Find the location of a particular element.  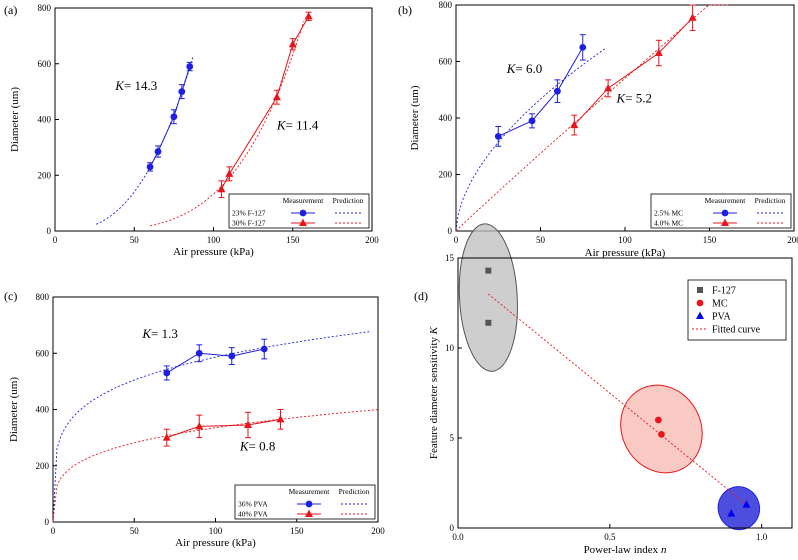

y-axis-label: Diameter (um) is located at coordinates (415, 117).